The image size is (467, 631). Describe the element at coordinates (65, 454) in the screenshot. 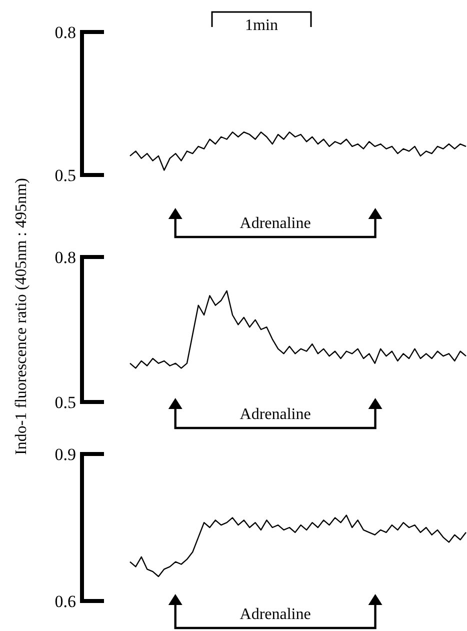

I see `y-tick-label: 0.9` at that location.